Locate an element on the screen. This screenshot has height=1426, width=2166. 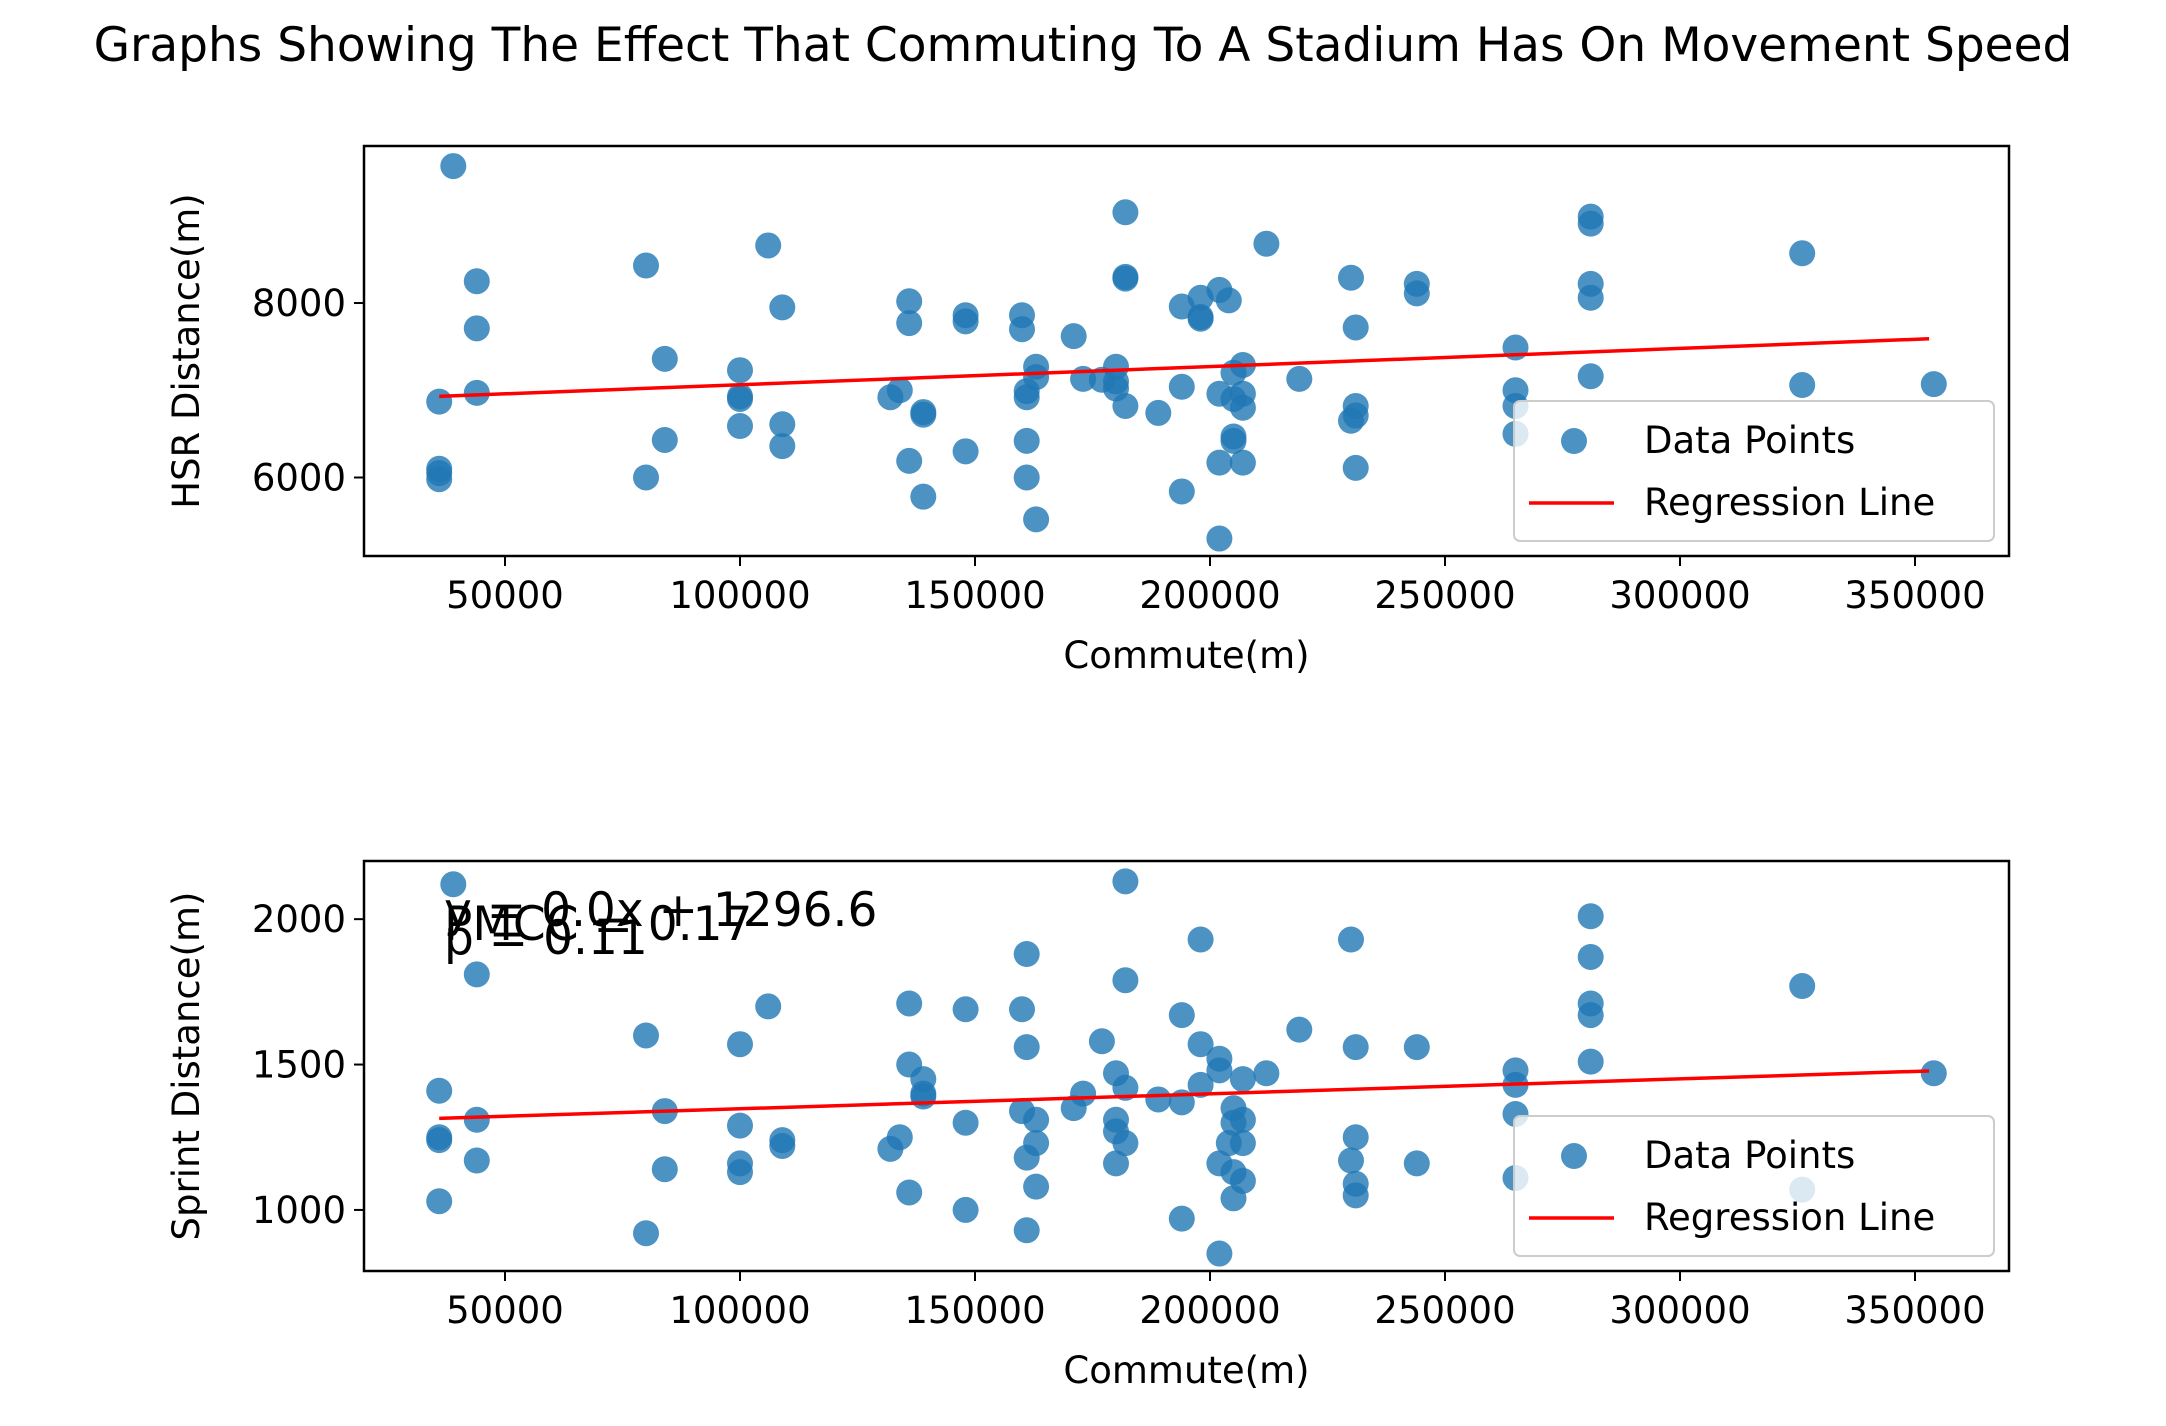
annotation-text: y = 0.0x + 1296.6 is located at coordinates (660, 910).